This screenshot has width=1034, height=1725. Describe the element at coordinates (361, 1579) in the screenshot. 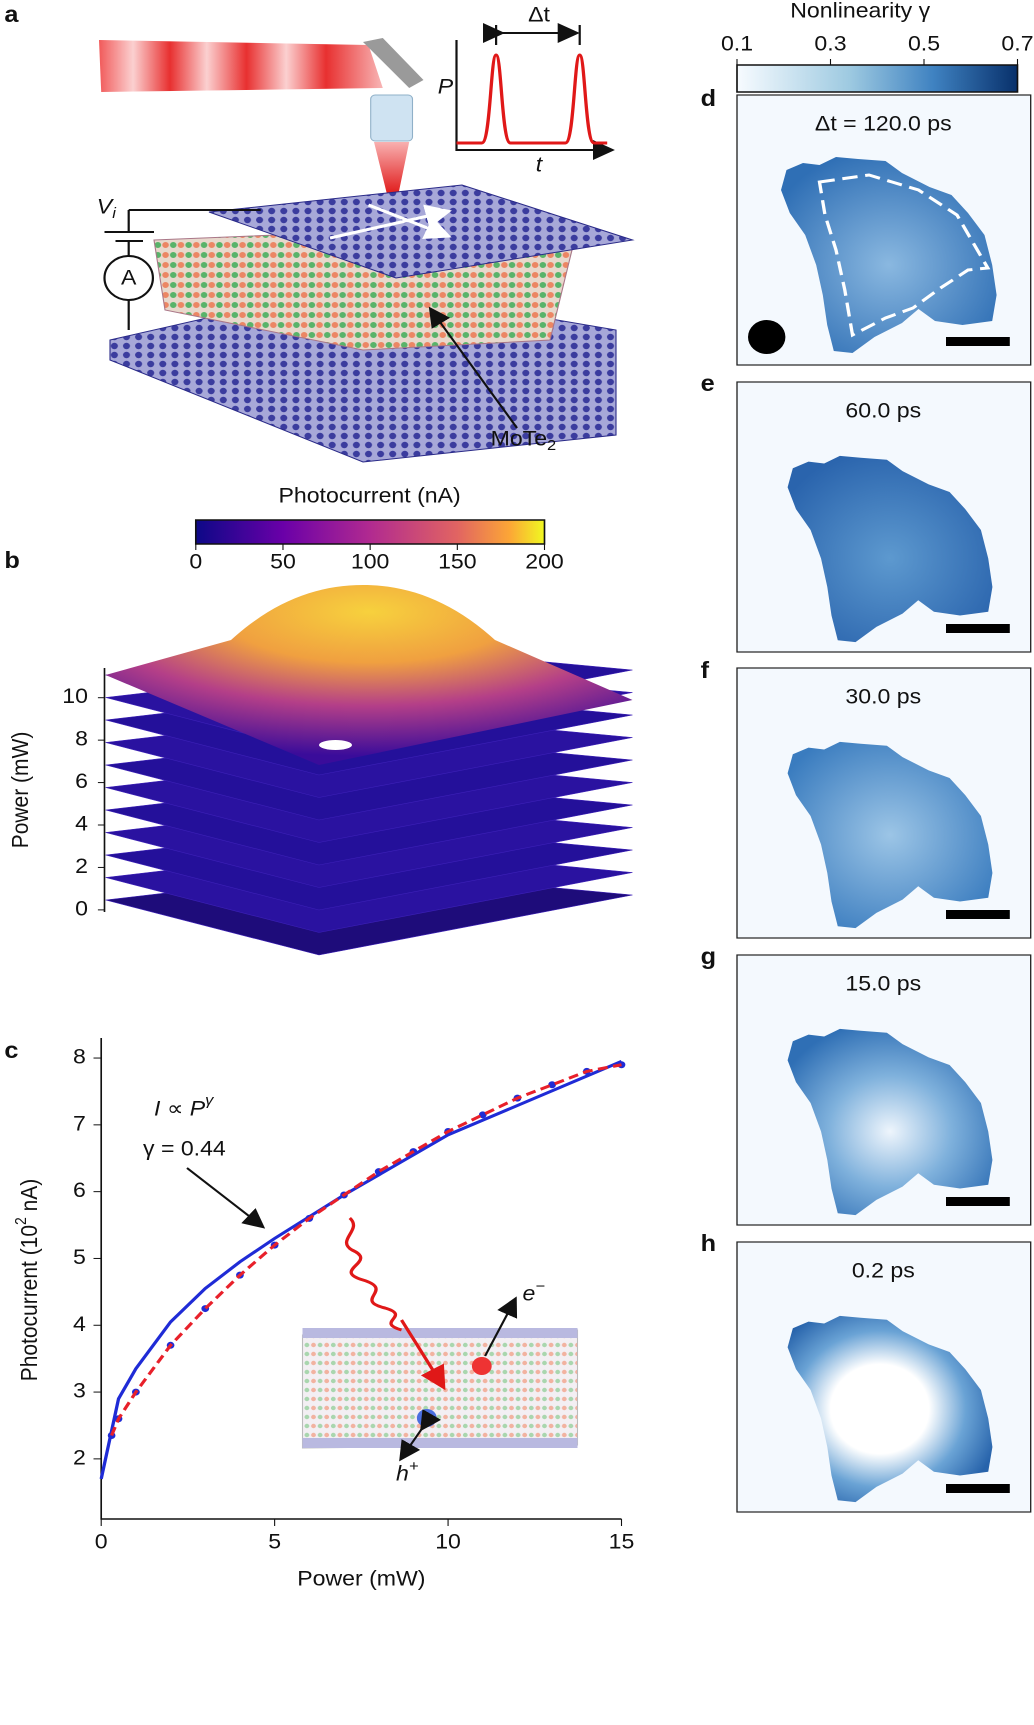

I see `x-axis-label: Power (mW)` at that location.